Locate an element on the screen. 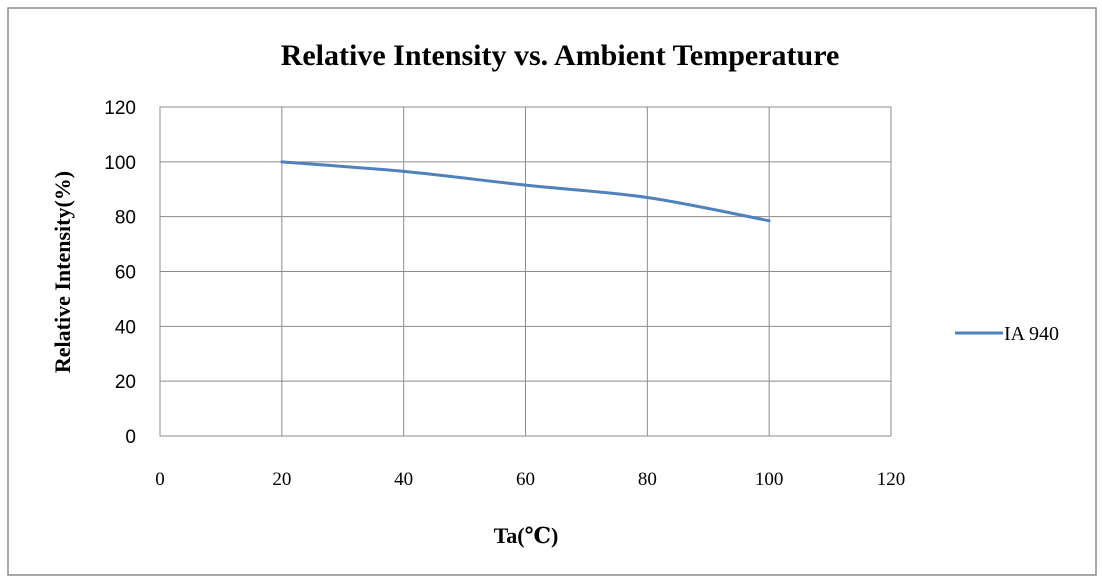 This screenshot has width=1102, height=581. y-tick-label: 60 is located at coordinates (125, 273).